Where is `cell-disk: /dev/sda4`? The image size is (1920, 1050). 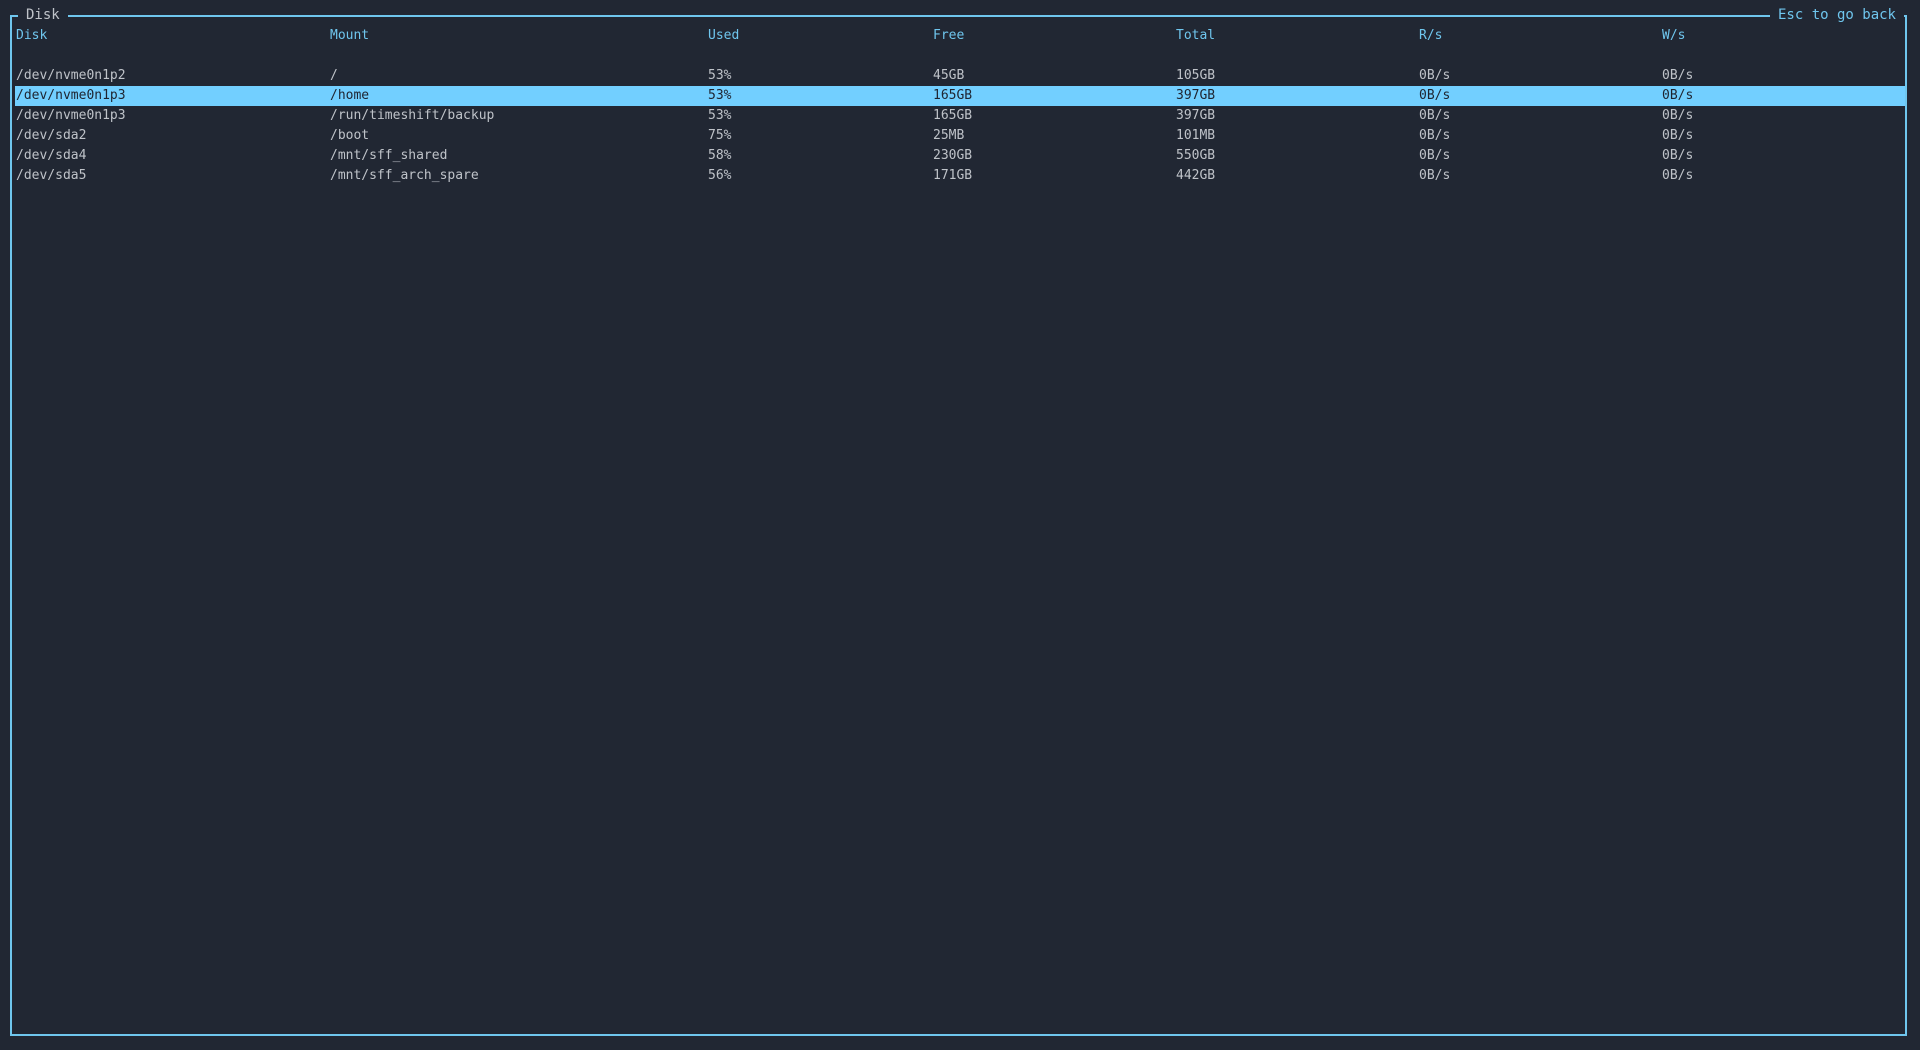 cell-disk: /dev/sda4 is located at coordinates (51, 155).